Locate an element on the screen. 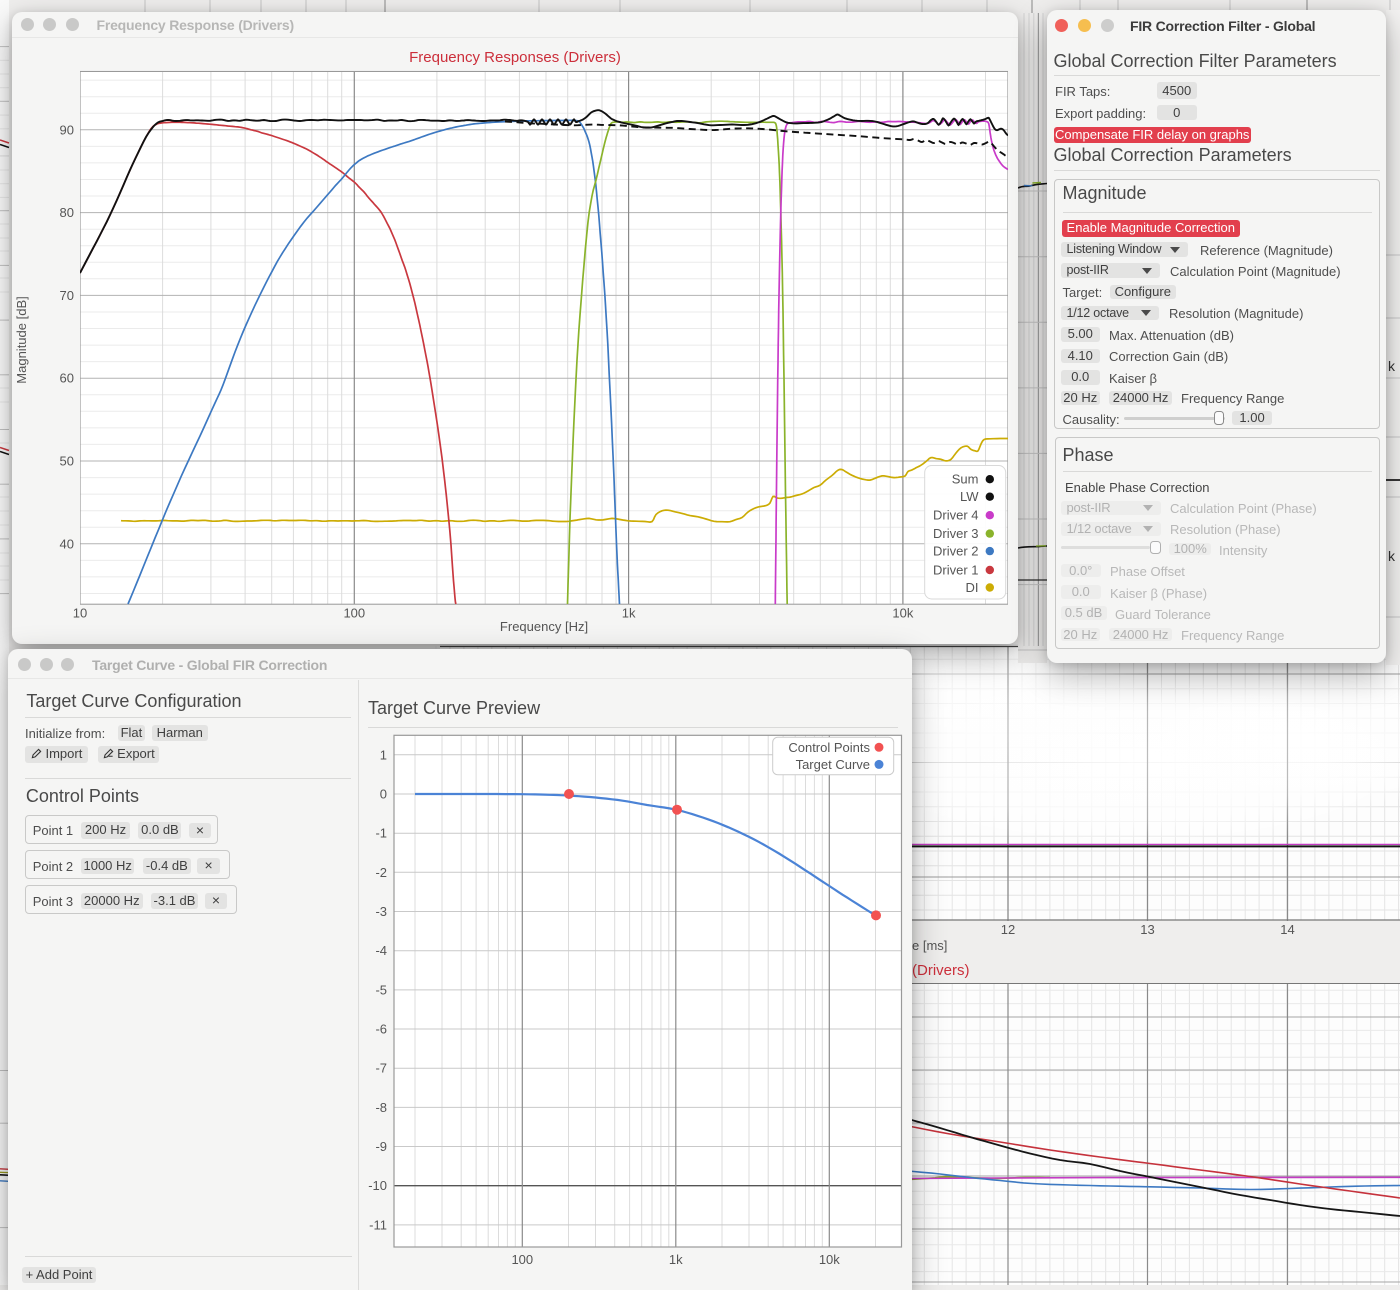 The width and height of the screenshot is (1400, 1290). svg-text: Frequency Responses (Drivers) is located at coordinates (515, 57).